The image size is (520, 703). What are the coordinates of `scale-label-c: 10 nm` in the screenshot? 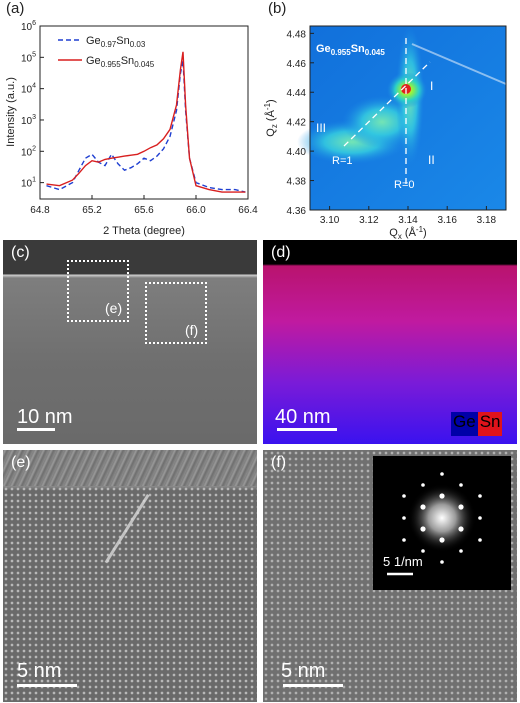 It's located at (45, 417).